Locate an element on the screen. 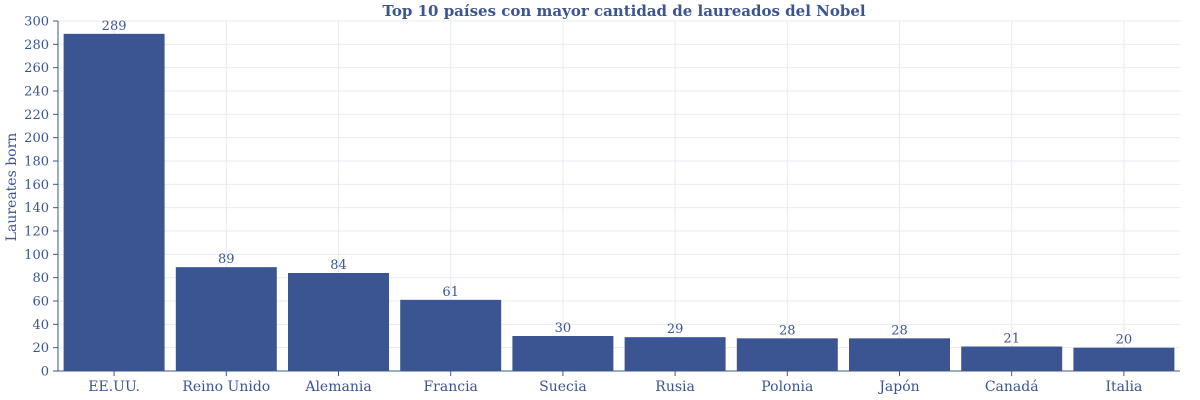 The width and height of the screenshot is (1200, 400). data-label: 61 is located at coordinates (450, 292).